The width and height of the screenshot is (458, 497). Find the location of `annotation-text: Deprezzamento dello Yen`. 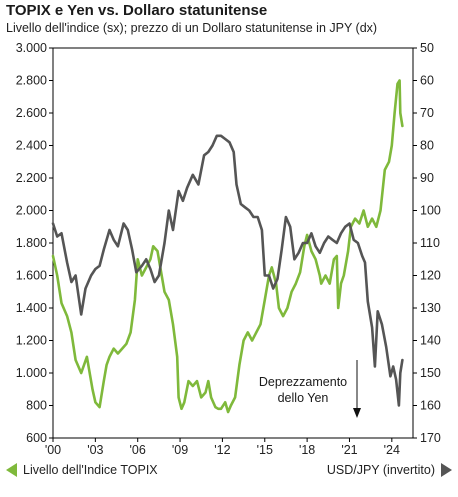

annotation-text: Deprezzamento dello Yen is located at coordinates (303, 390).